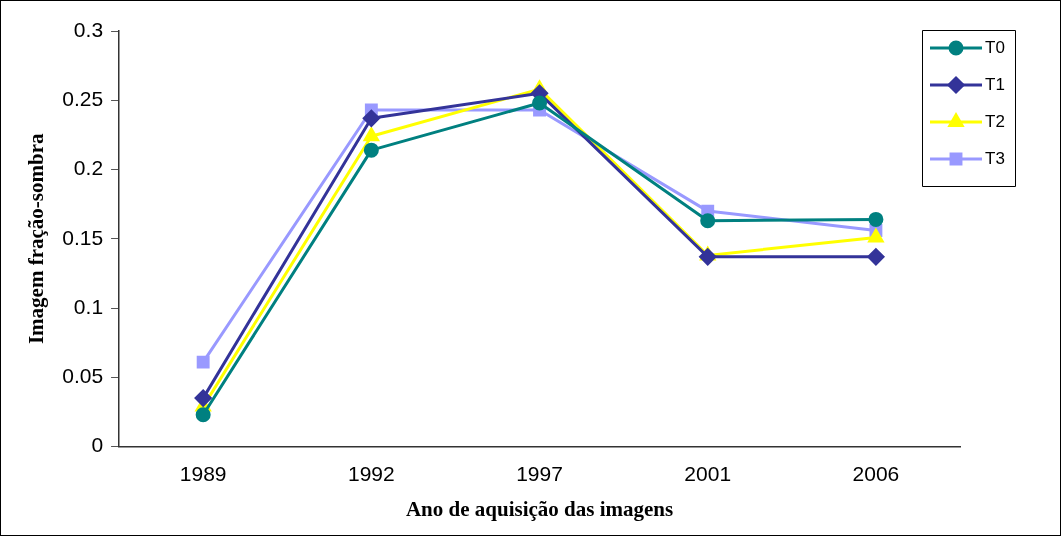  I want to click on x-tick-label: 2001, so click(708, 473).